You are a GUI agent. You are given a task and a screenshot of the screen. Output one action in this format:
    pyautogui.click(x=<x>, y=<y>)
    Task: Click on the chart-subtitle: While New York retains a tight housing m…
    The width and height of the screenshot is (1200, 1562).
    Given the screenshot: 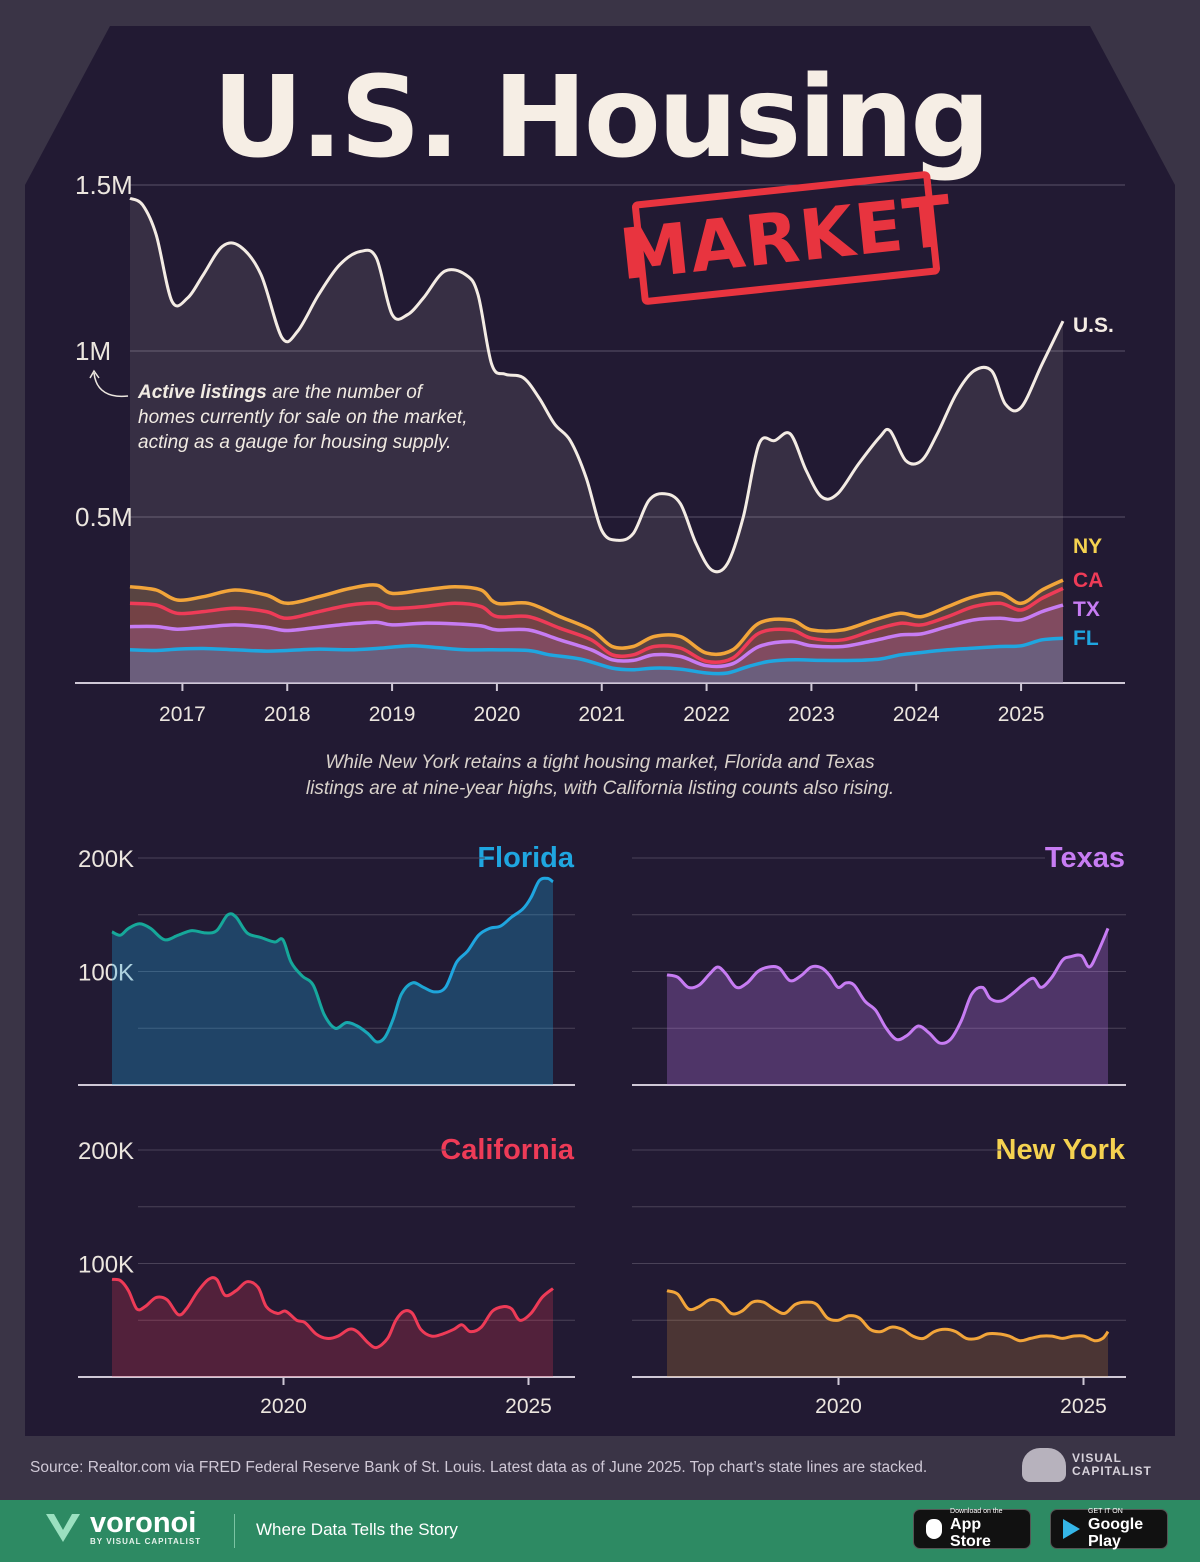 What is the action you would take?
    pyautogui.click(x=600, y=776)
    